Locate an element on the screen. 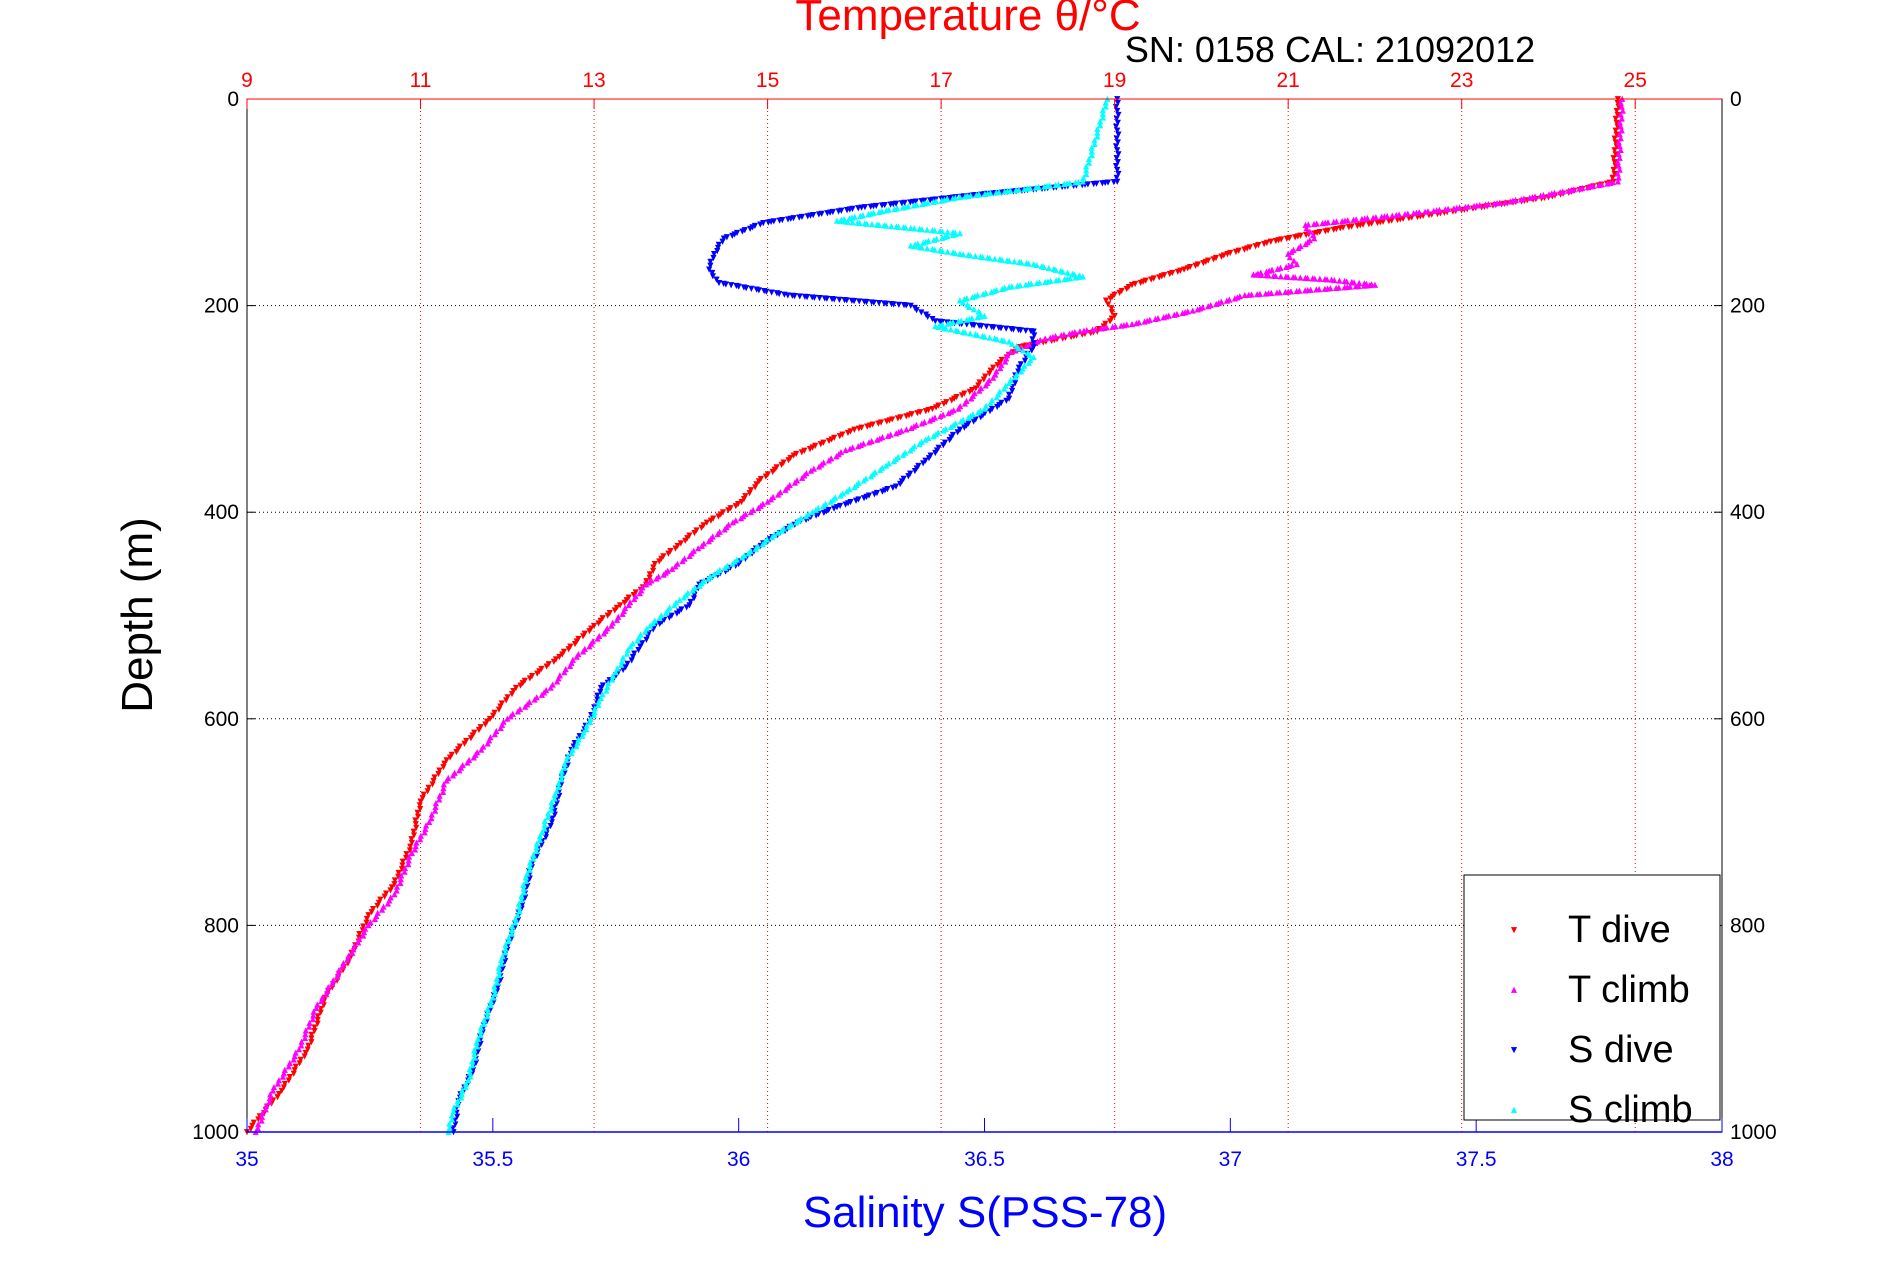 This screenshot has height=1262, width=1891. salinity-tick-label: 35.5 is located at coordinates (492, 1159).